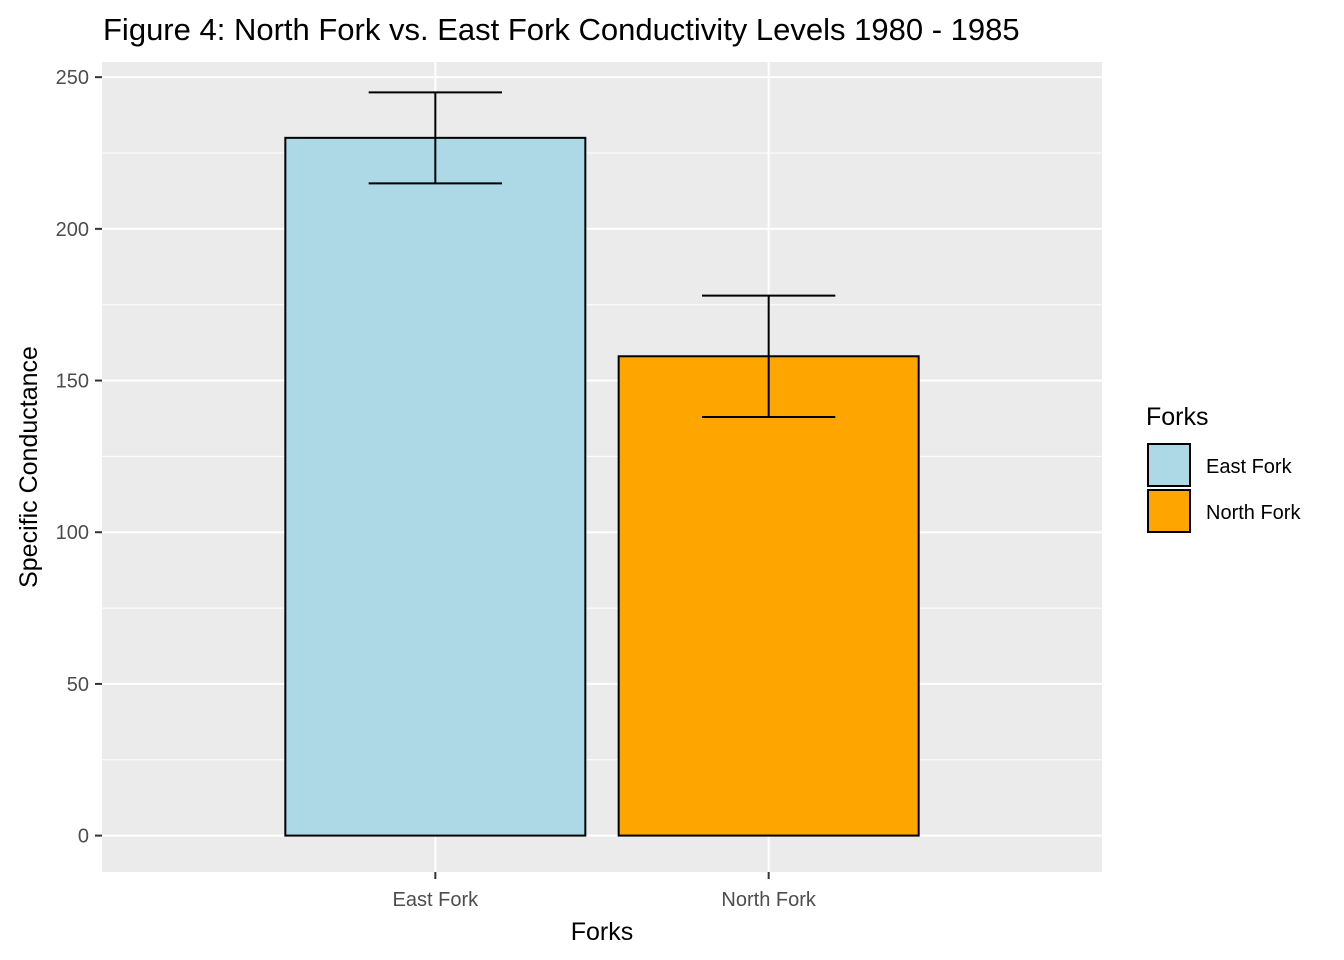 This screenshot has height=960, width=1344. What do you see at coordinates (72, 78) in the screenshot?
I see `y-tick-label: 250` at bounding box center [72, 78].